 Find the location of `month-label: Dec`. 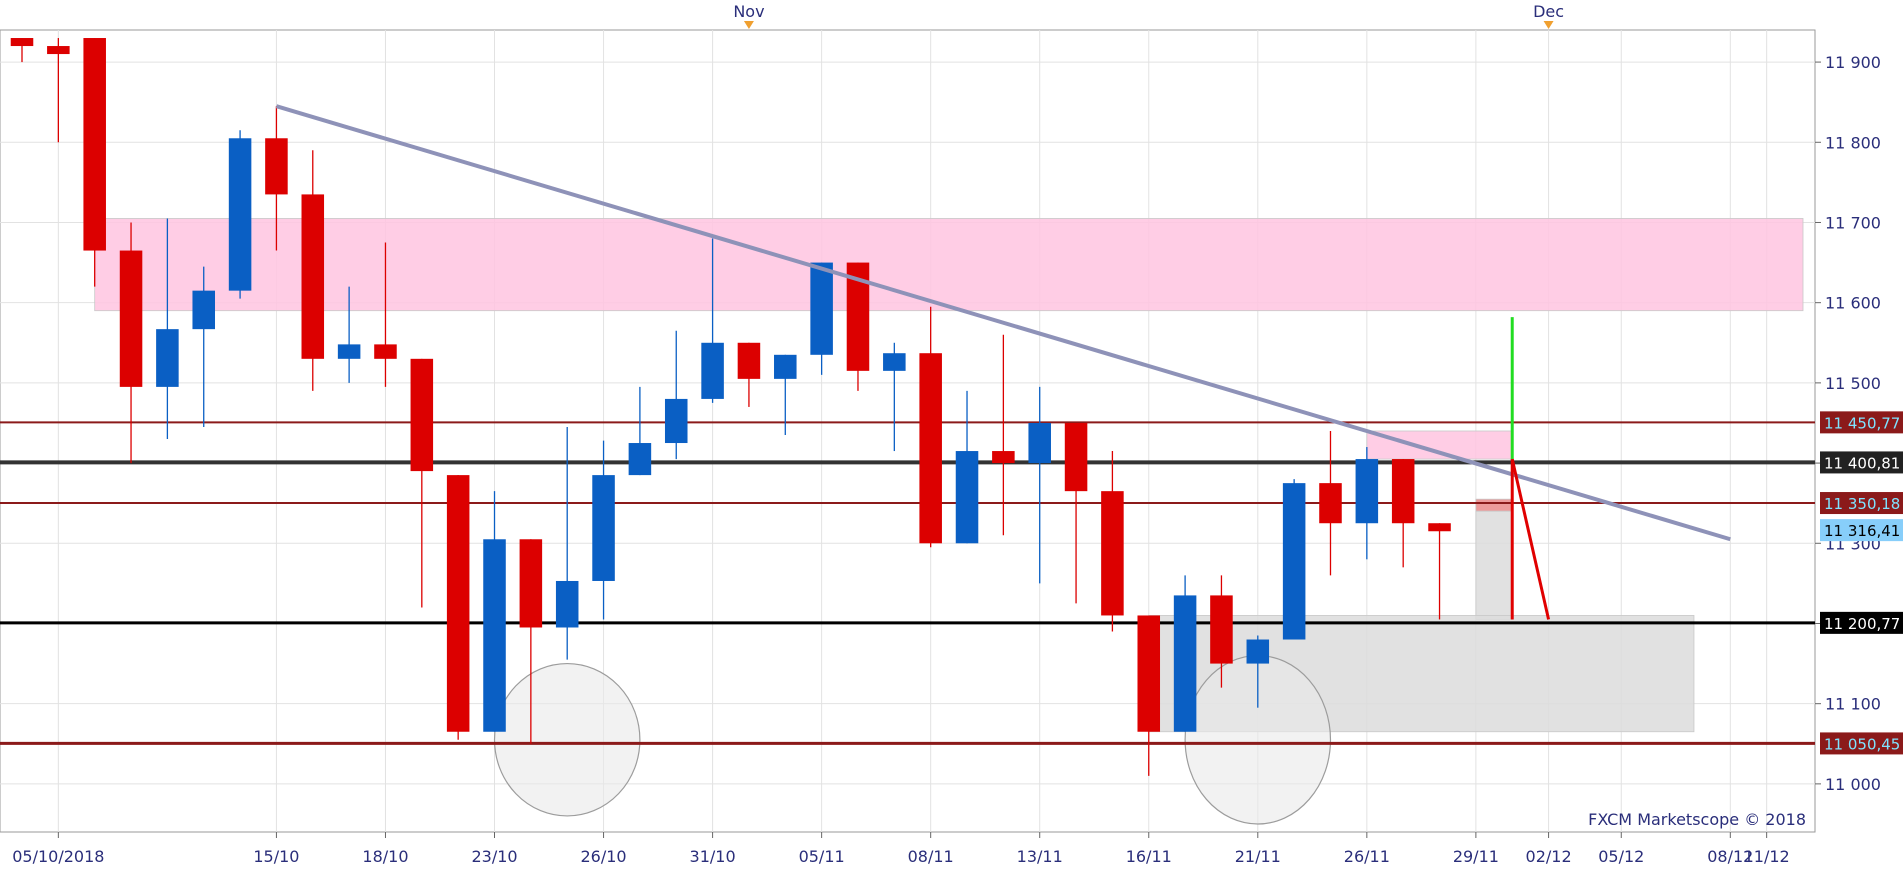

month-label: Dec is located at coordinates (1548, 11).